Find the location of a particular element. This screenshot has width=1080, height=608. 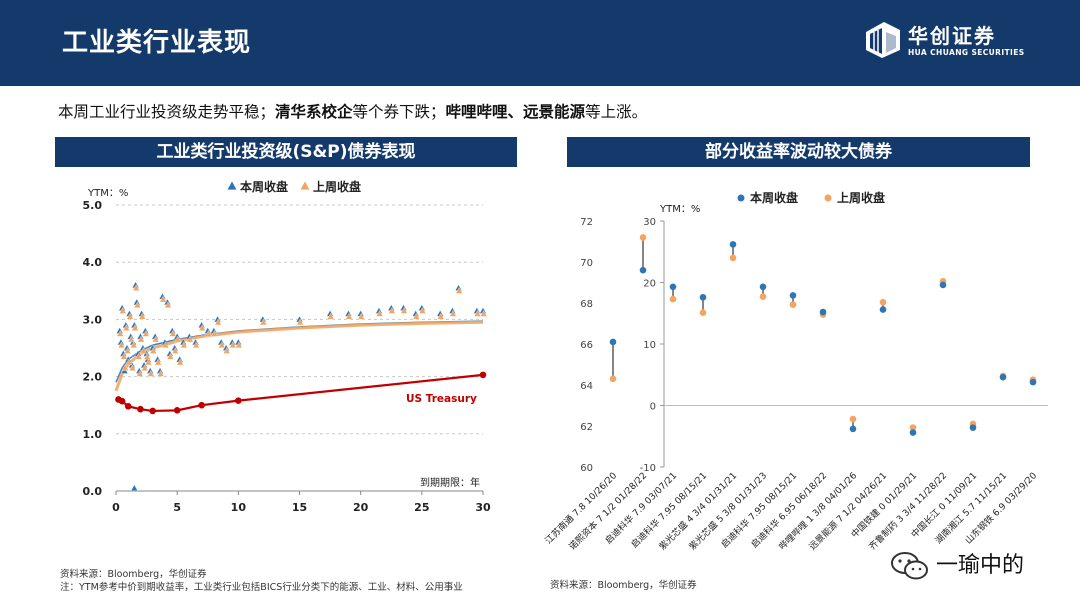

right-y-tick-label: 0 is located at coordinates (653, 407).